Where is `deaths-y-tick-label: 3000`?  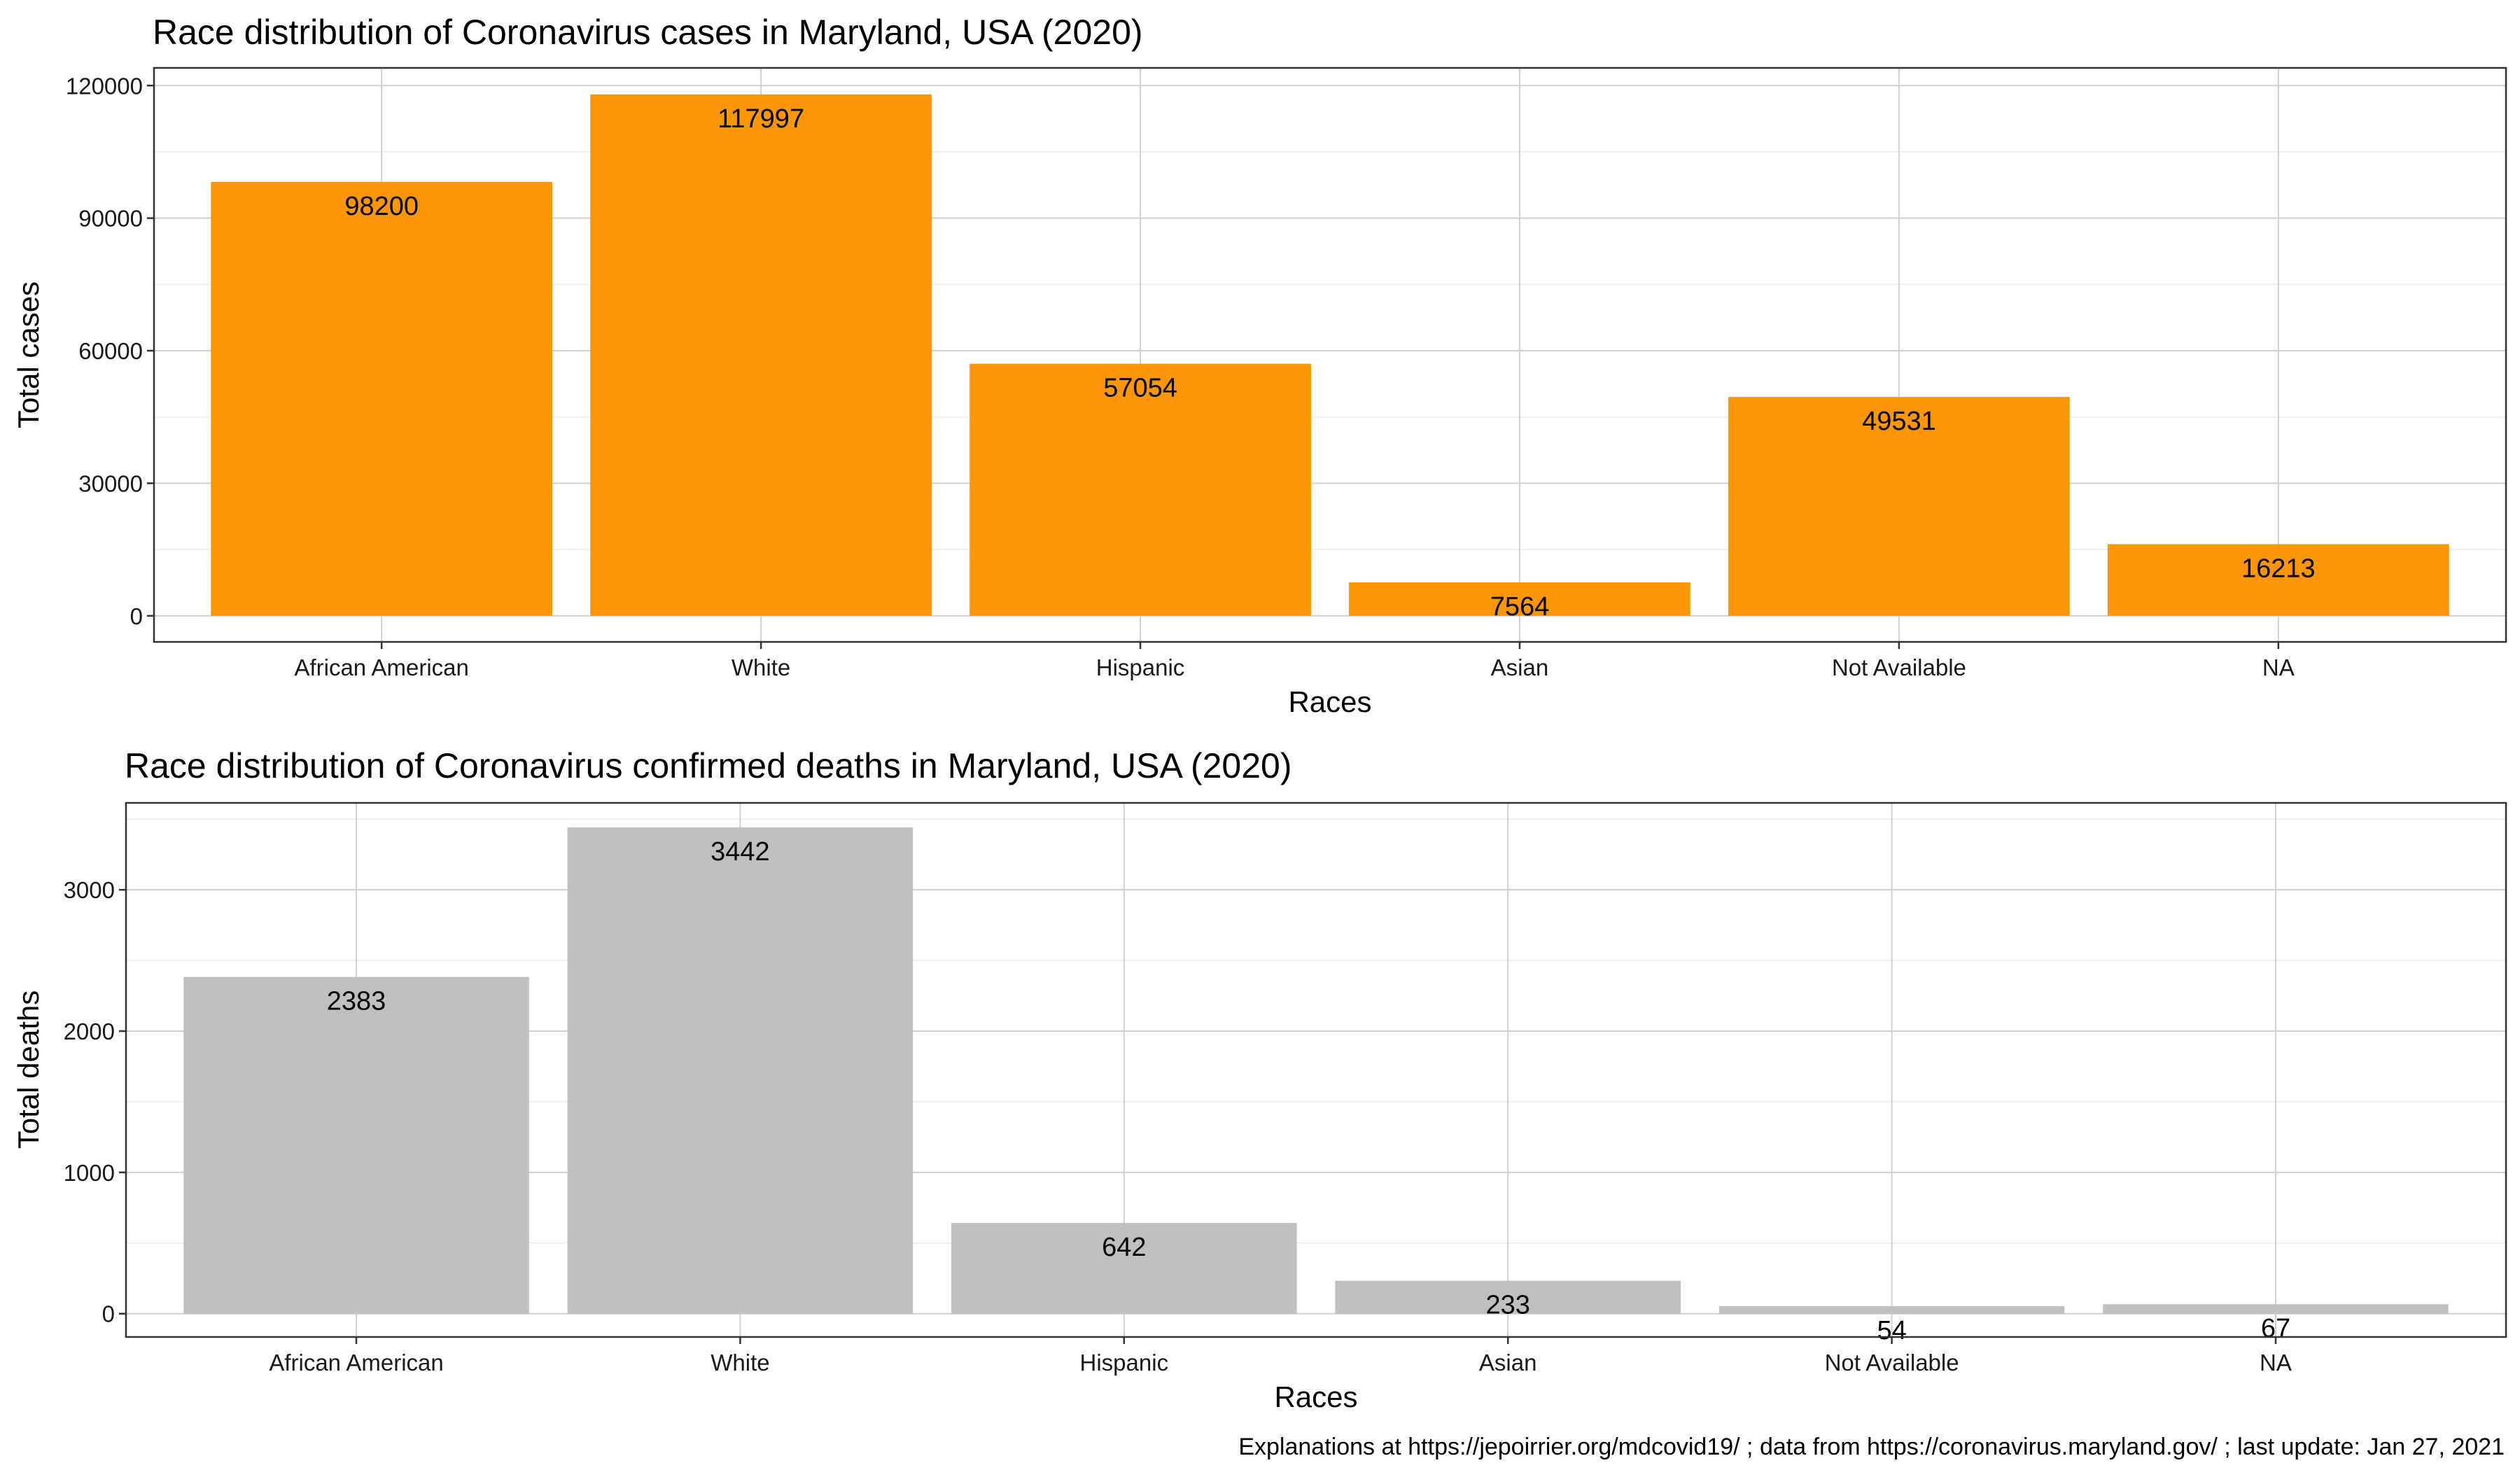
deaths-y-tick-label: 3000 is located at coordinates (89, 890).